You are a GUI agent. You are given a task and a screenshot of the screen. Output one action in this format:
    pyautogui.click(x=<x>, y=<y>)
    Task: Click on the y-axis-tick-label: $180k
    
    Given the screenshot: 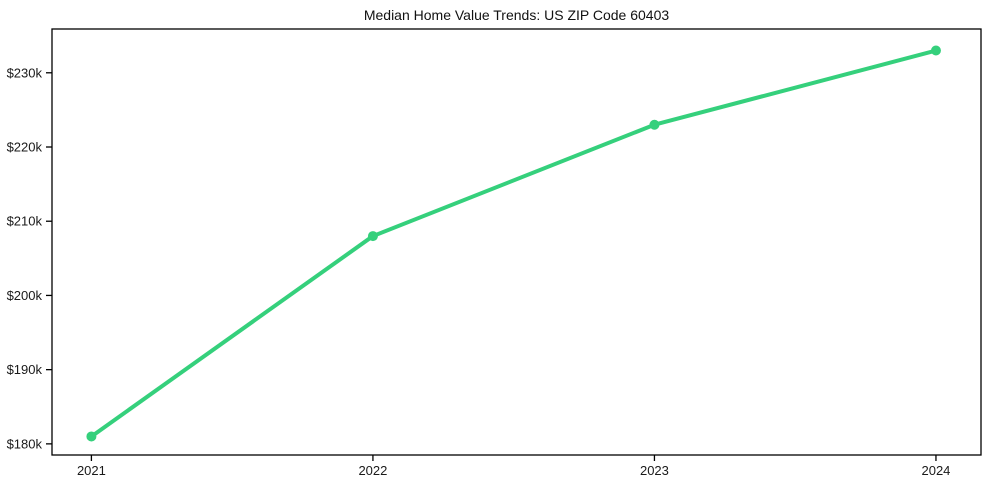 What is the action you would take?
    pyautogui.click(x=25, y=443)
    